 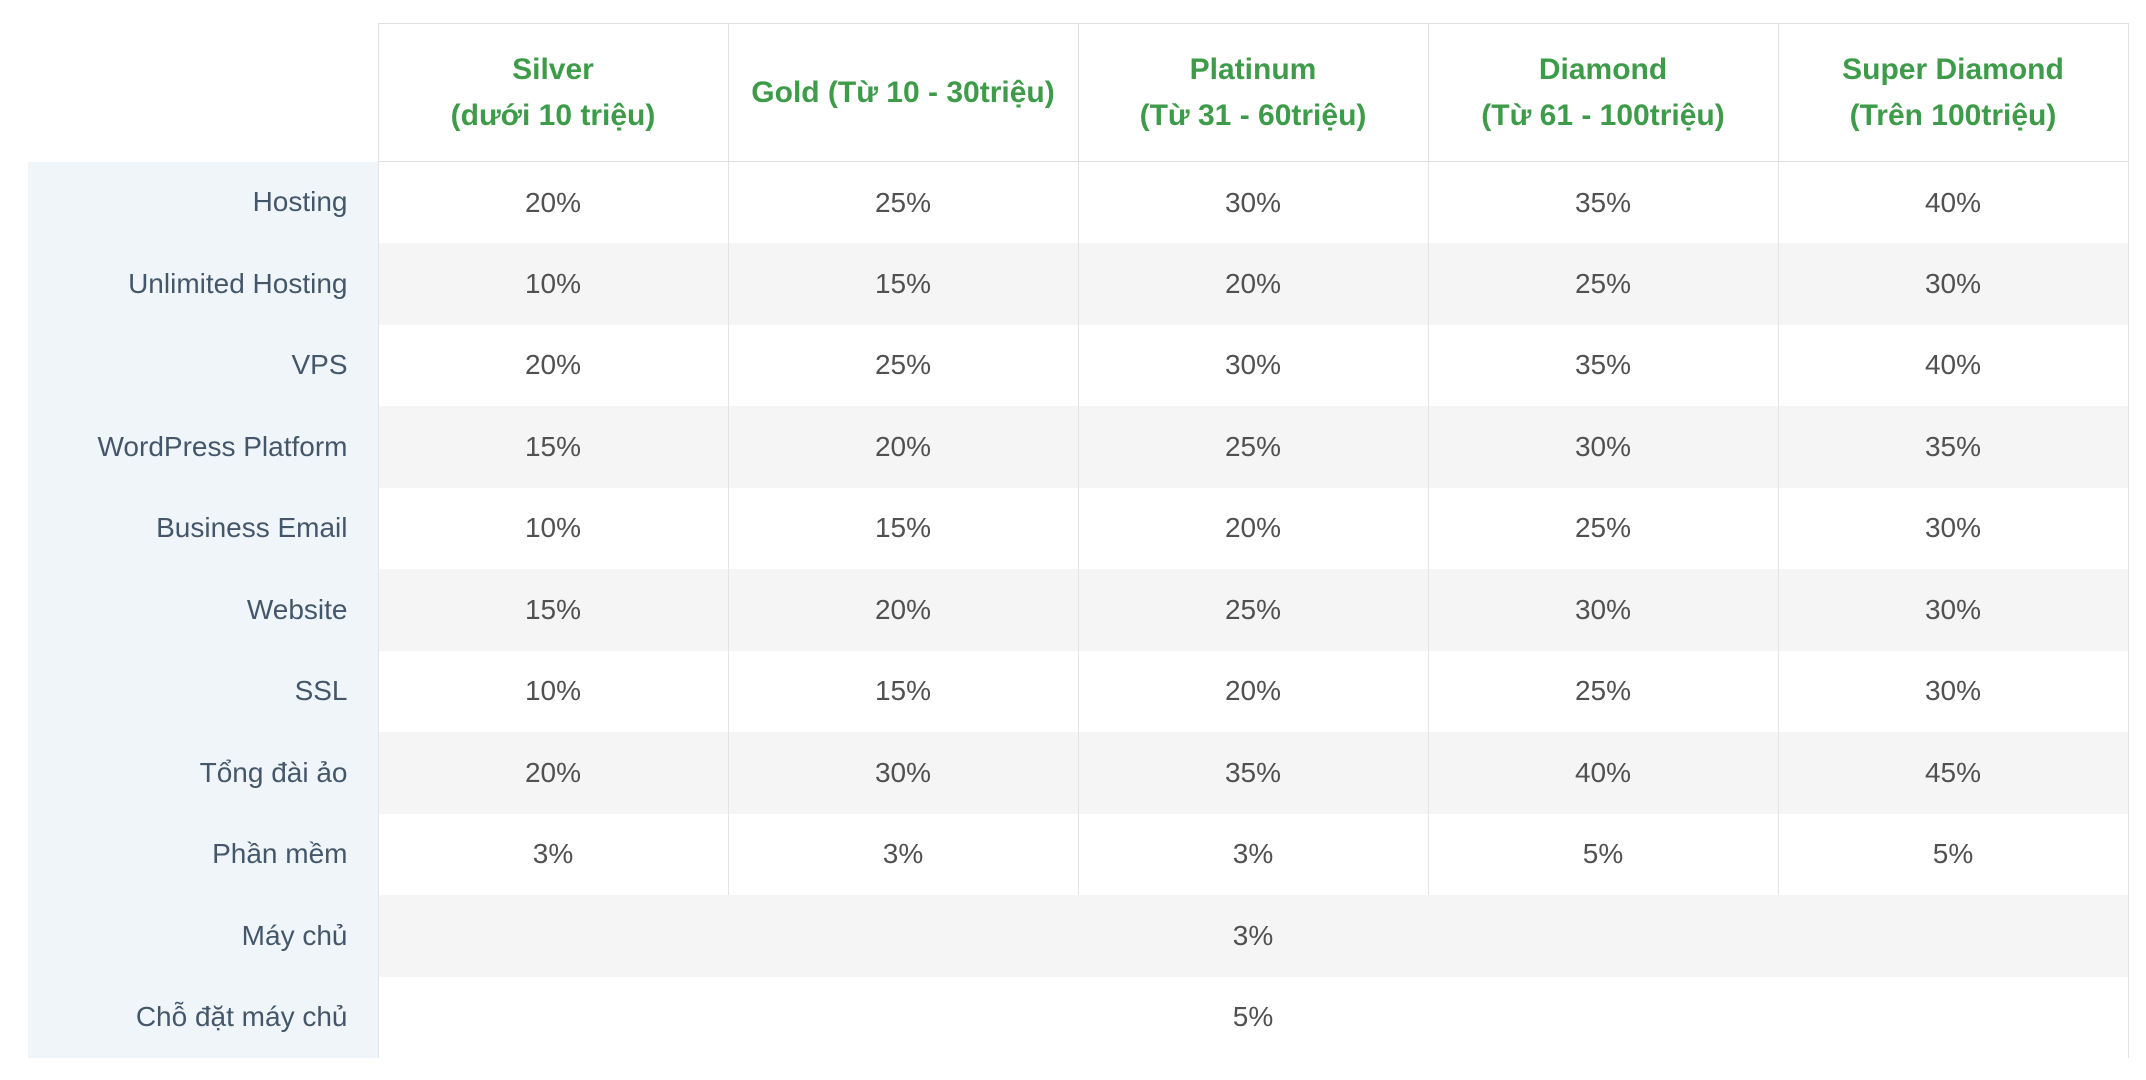 I want to click on row-may-chu: Máy chủ 3%, so click(x=1078, y=936).